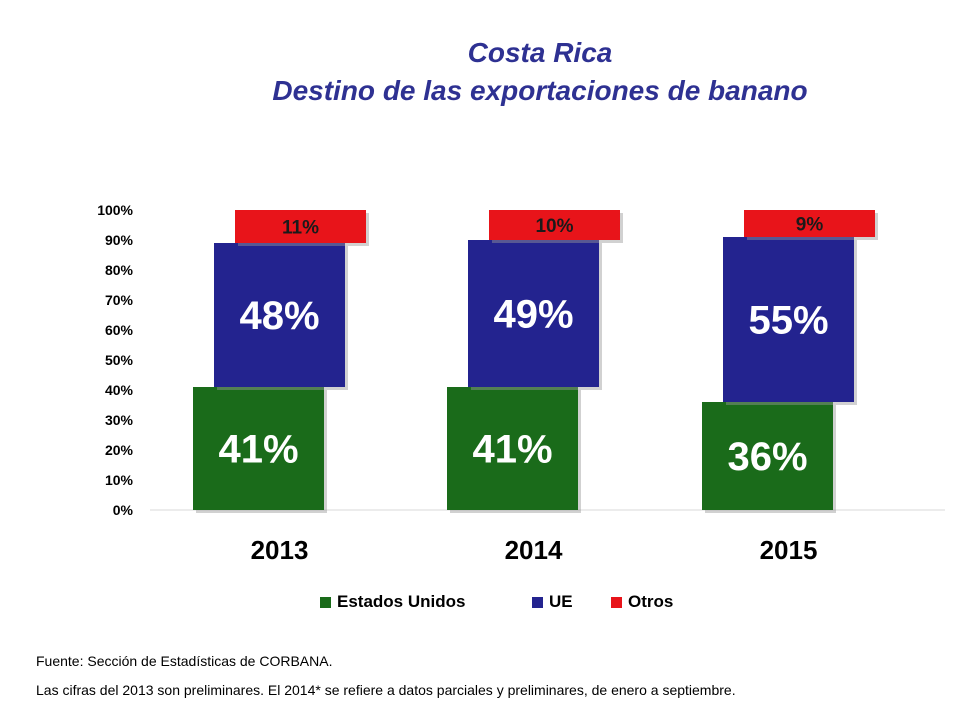 This screenshot has height=720, width=960. Describe the element at coordinates (561, 601) in the screenshot. I see `legend-label-ue: UE` at that location.